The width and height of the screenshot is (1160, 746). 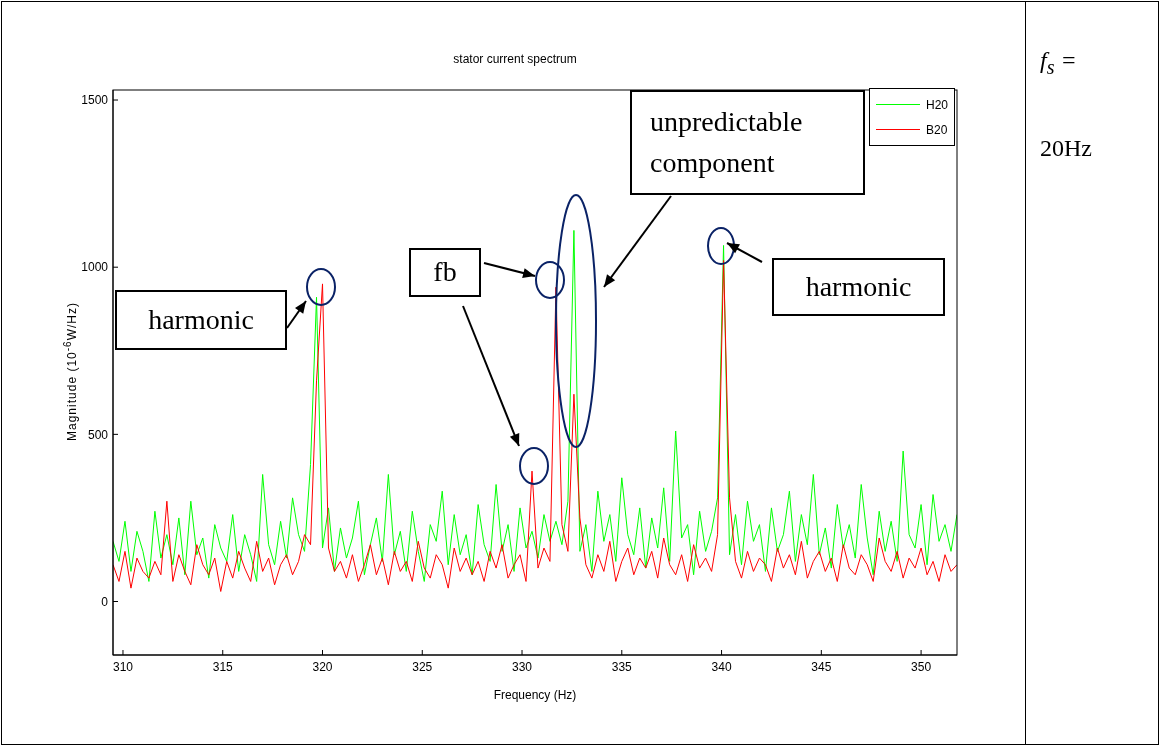 What do you see at coordinates (1066, 148) in the screenshot?
I see `text: 20Hz` at bounding box center [1066, 148].